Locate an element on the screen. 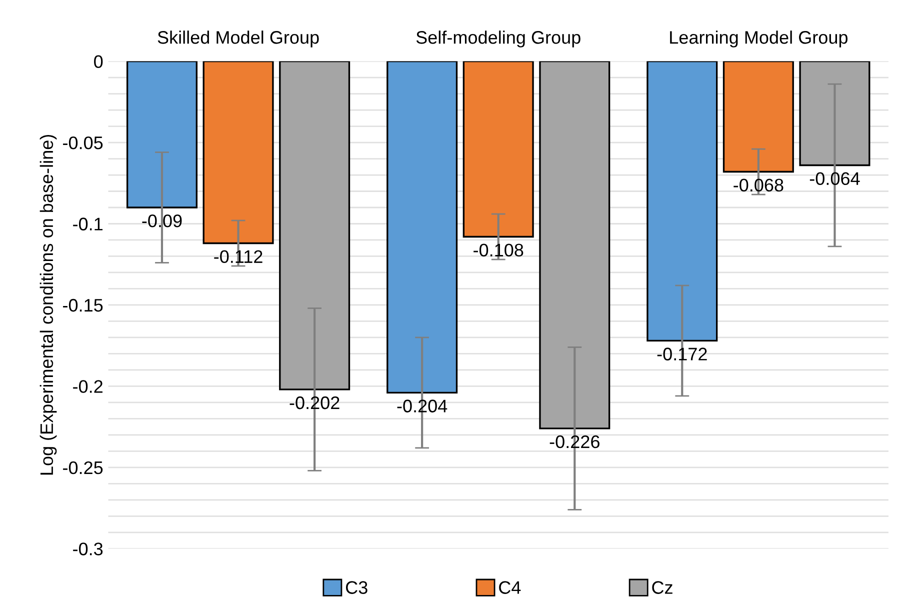 The width and height of the screenshot is (902, 613). data-label: -0.108 is located at coordinates (499, 250).